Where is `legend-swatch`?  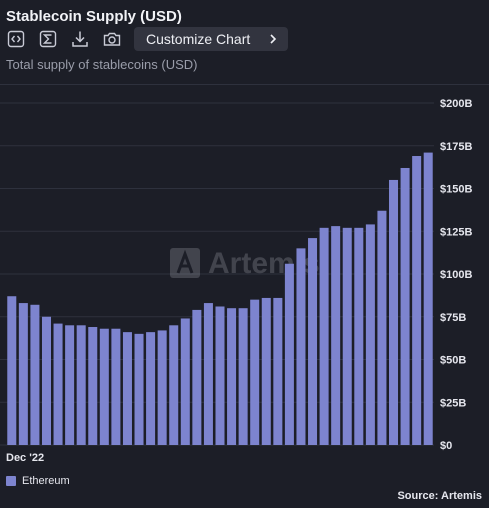
legend-swatch is located at coordinates (11, 481).